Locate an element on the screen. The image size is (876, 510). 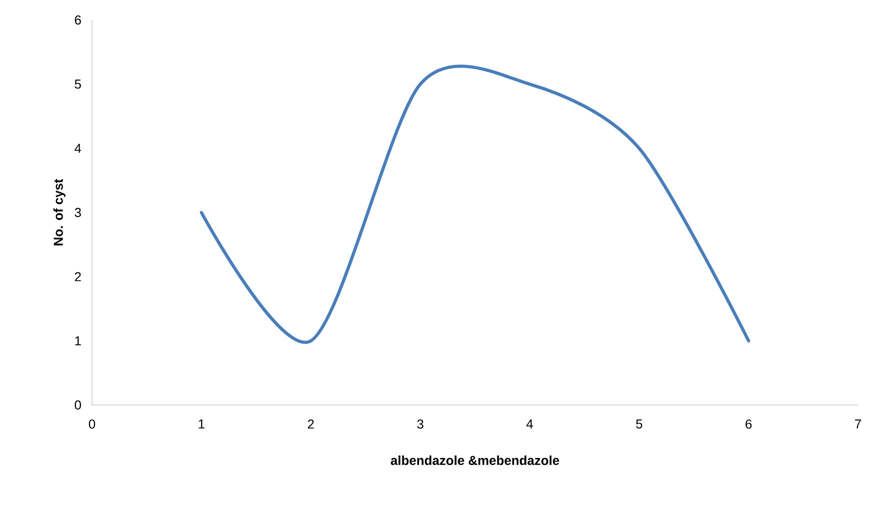
x-tick-label: 3 is located at coordinates (420, 424).